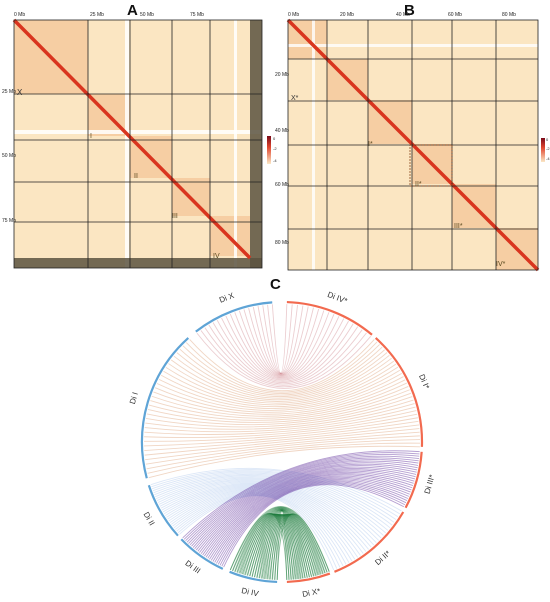 The image size is (550, 602). Describe the element at coordinates (97, 15) in the screenshot. I see `axis-tick-a-1: 25 Mb` at that location.